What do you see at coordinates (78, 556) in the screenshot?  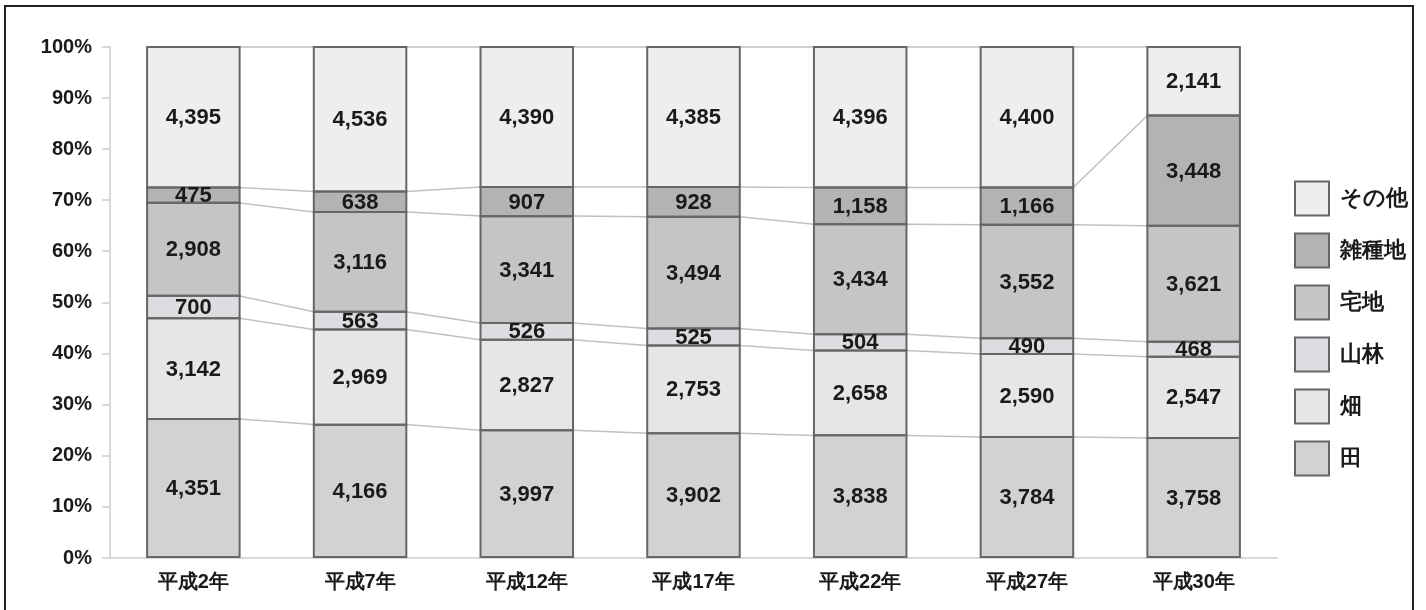 I see `y-tick-label: 0%` at bounding box center [78, 556].